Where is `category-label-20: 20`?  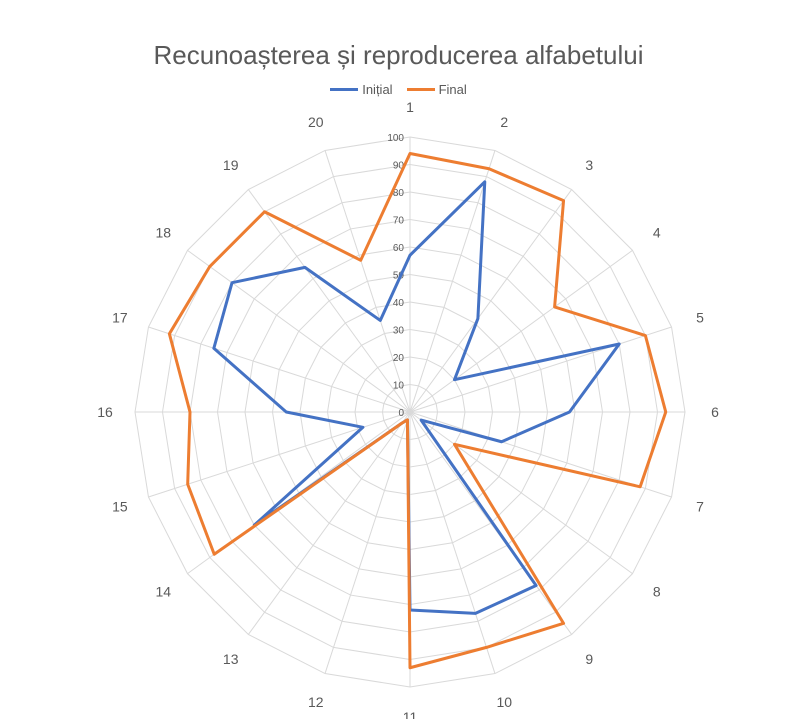 category-label-20: 20 is located at coordinates (316, 122).